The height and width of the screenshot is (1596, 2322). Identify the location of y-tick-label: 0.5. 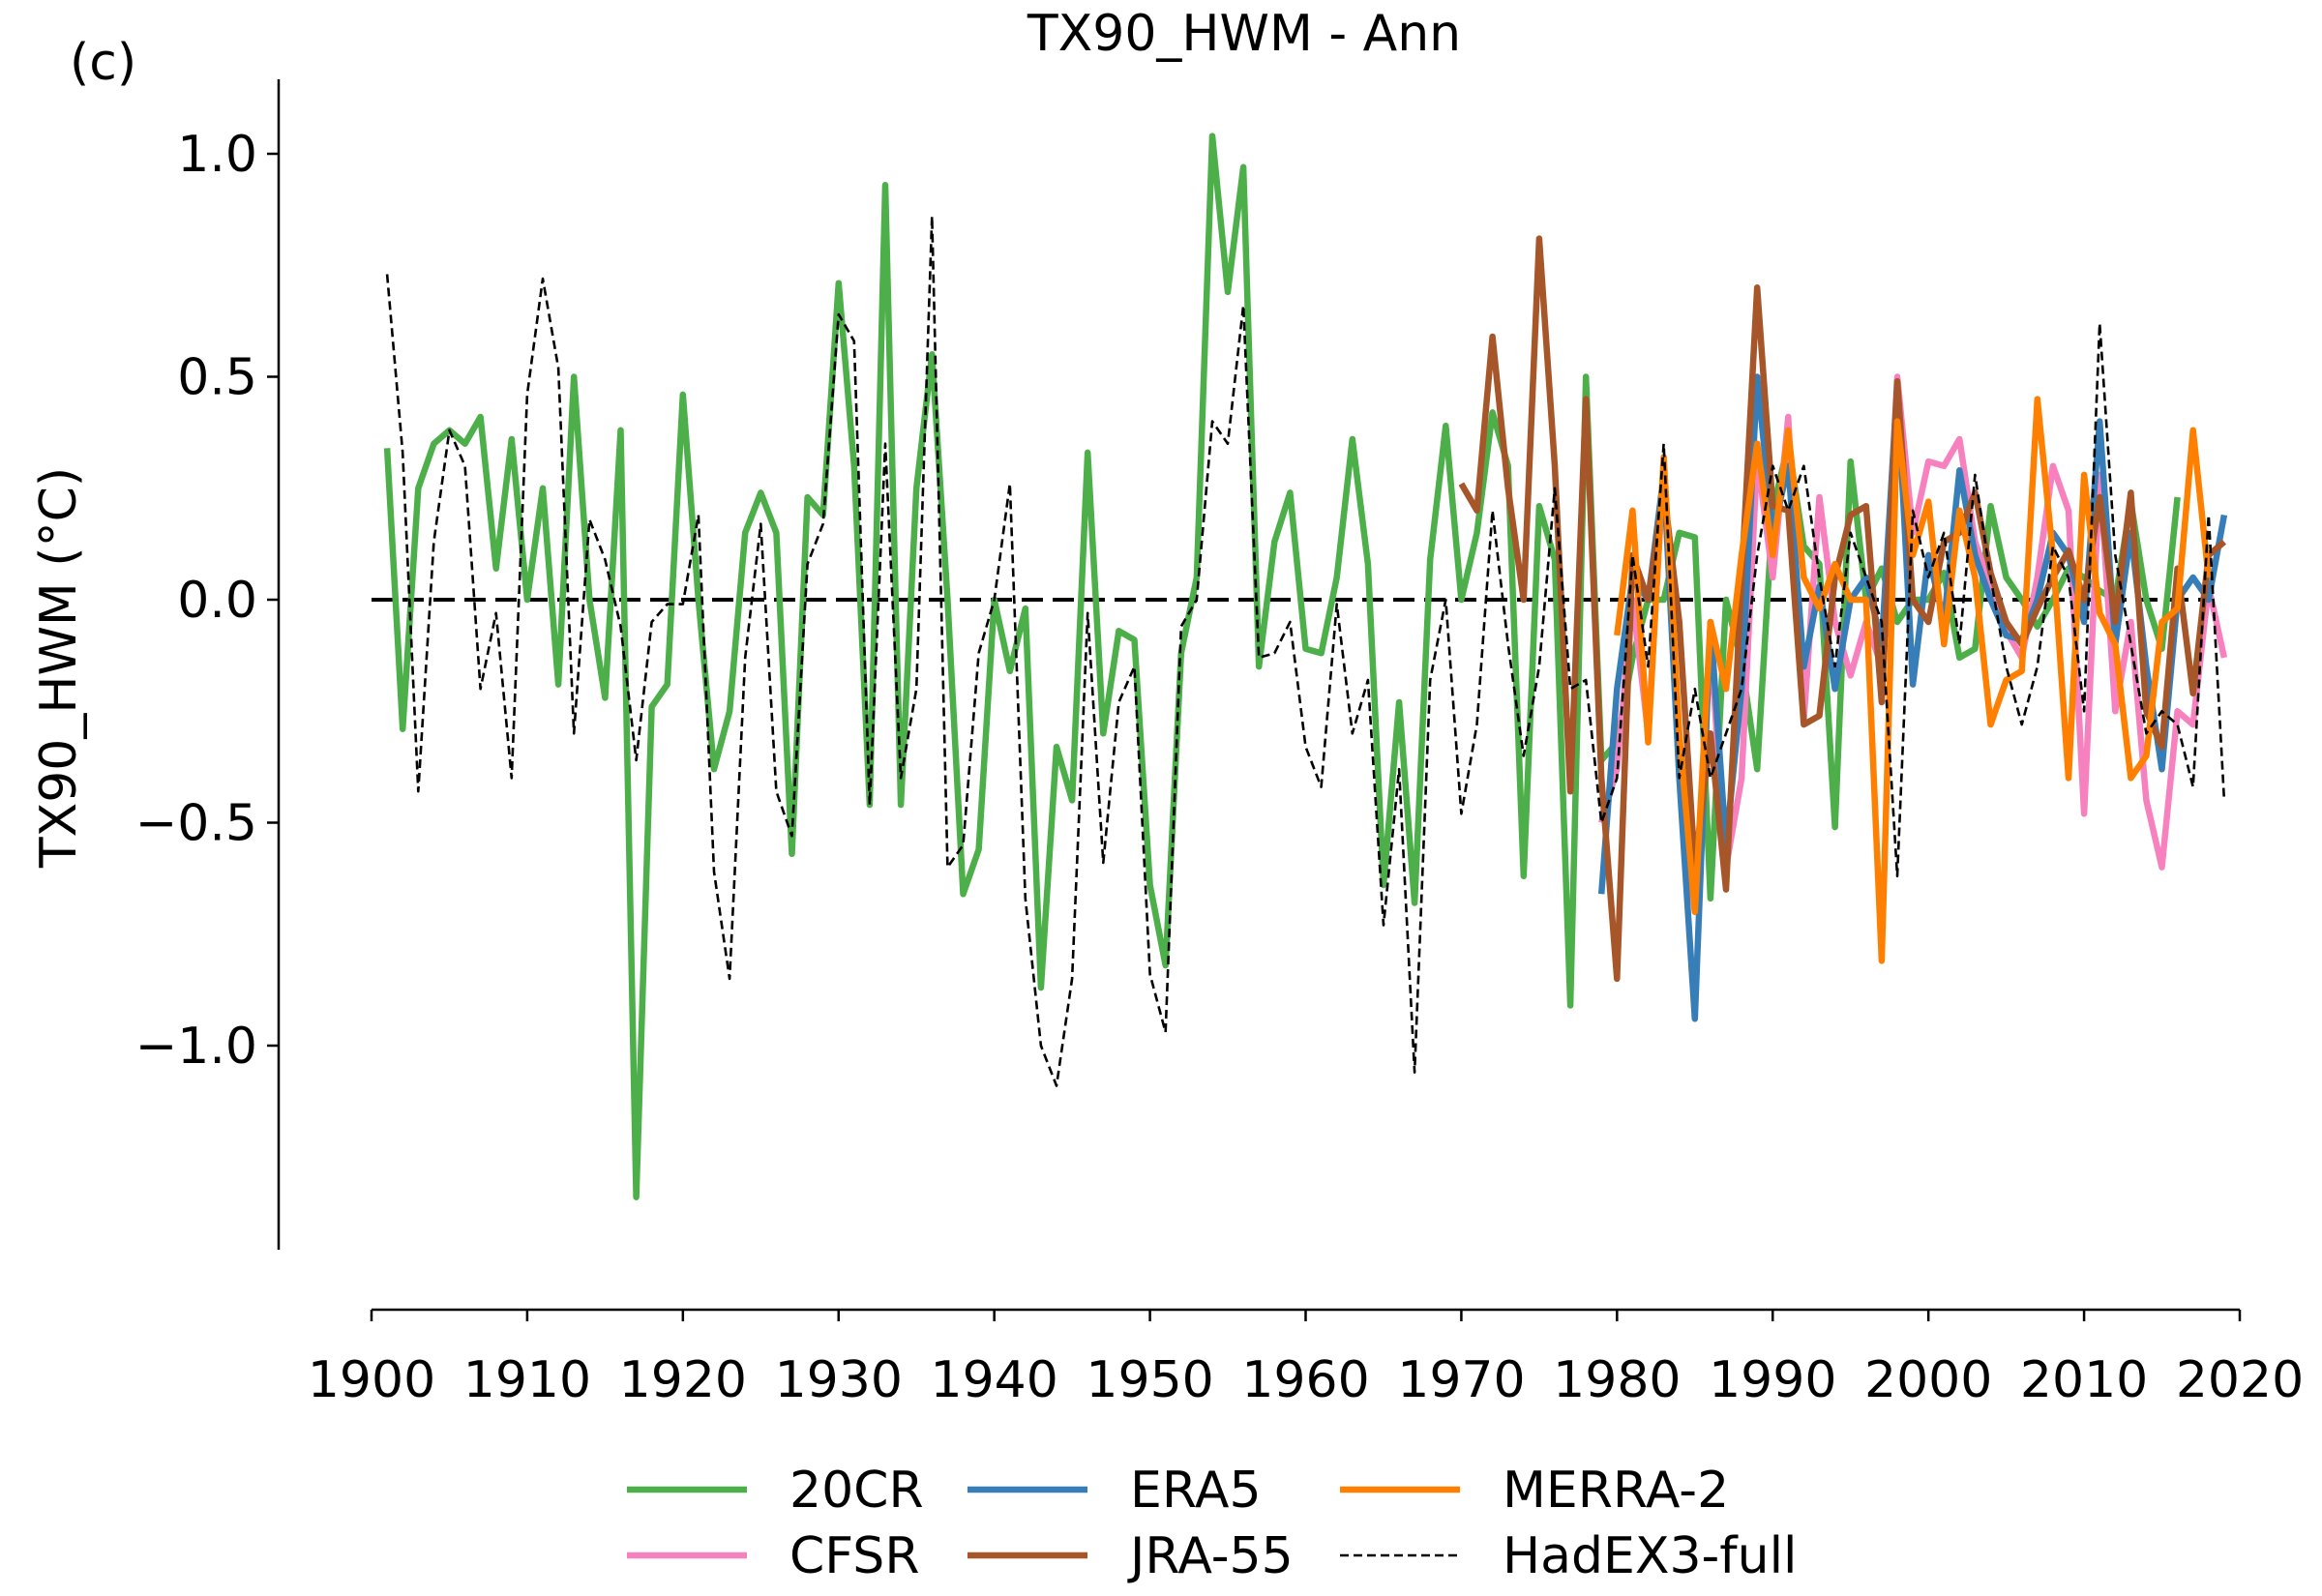
(217, 378).